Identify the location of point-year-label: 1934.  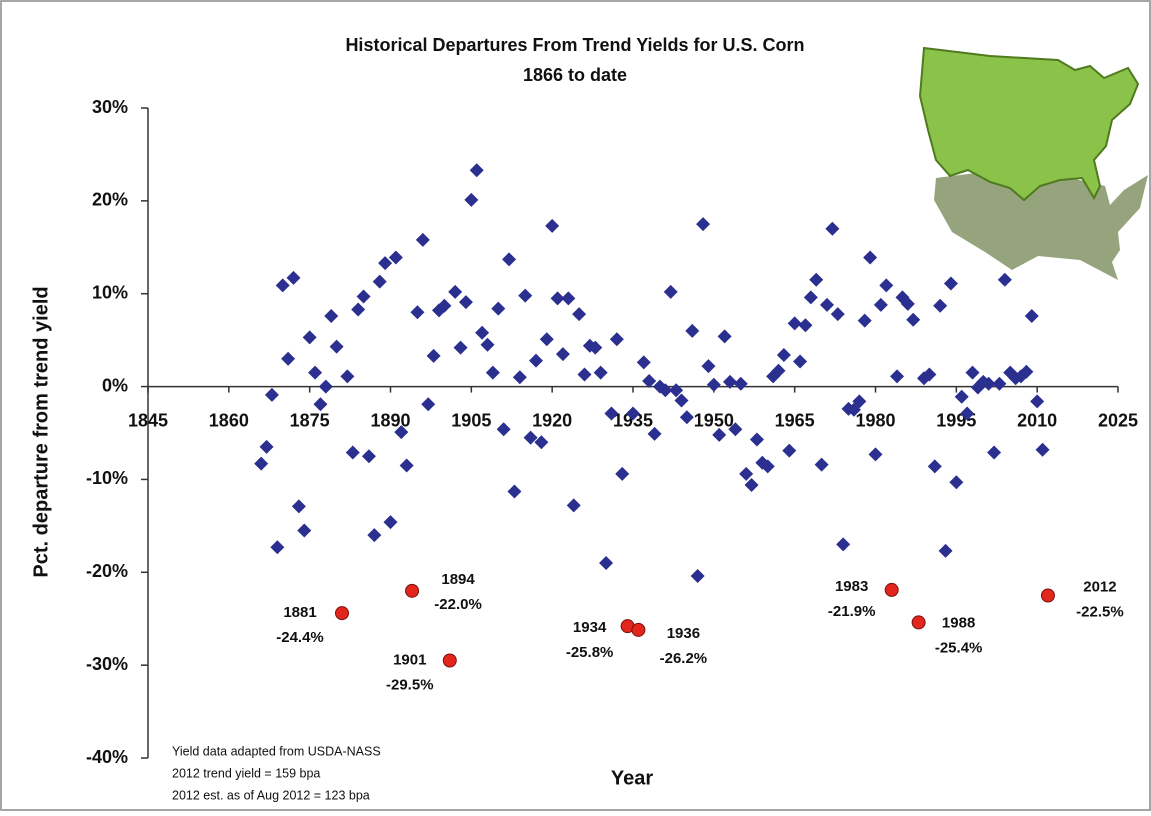
(590, 627).